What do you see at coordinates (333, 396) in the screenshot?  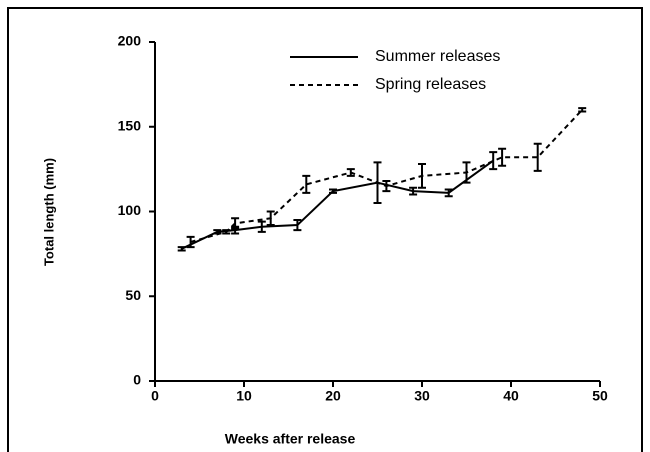 I see `x-tick-label: 20` at bounding box center [333, 396].